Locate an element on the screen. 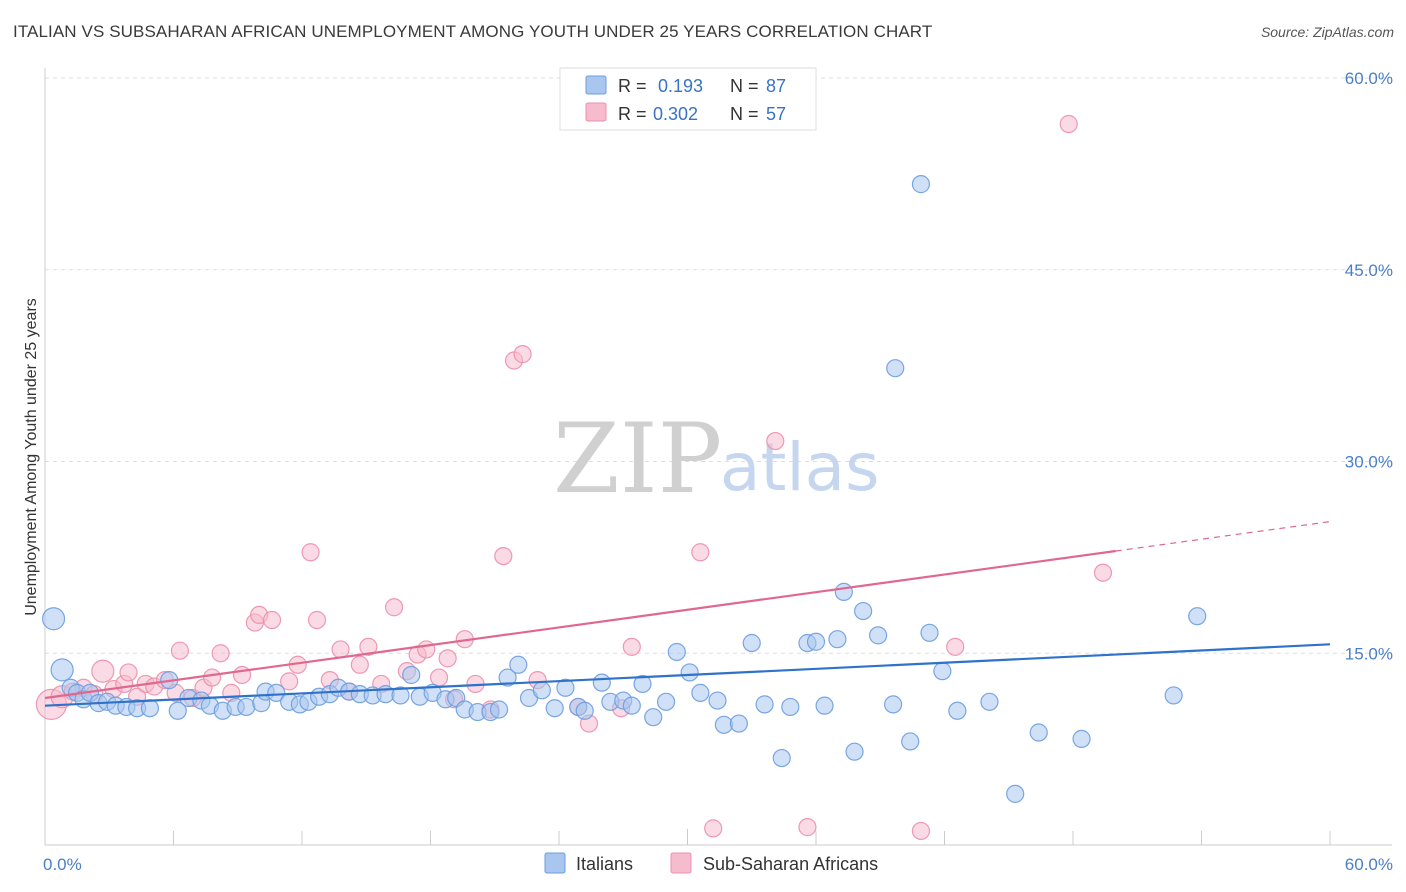  legend-swatch-ssa is located at coordinates (596, 112).